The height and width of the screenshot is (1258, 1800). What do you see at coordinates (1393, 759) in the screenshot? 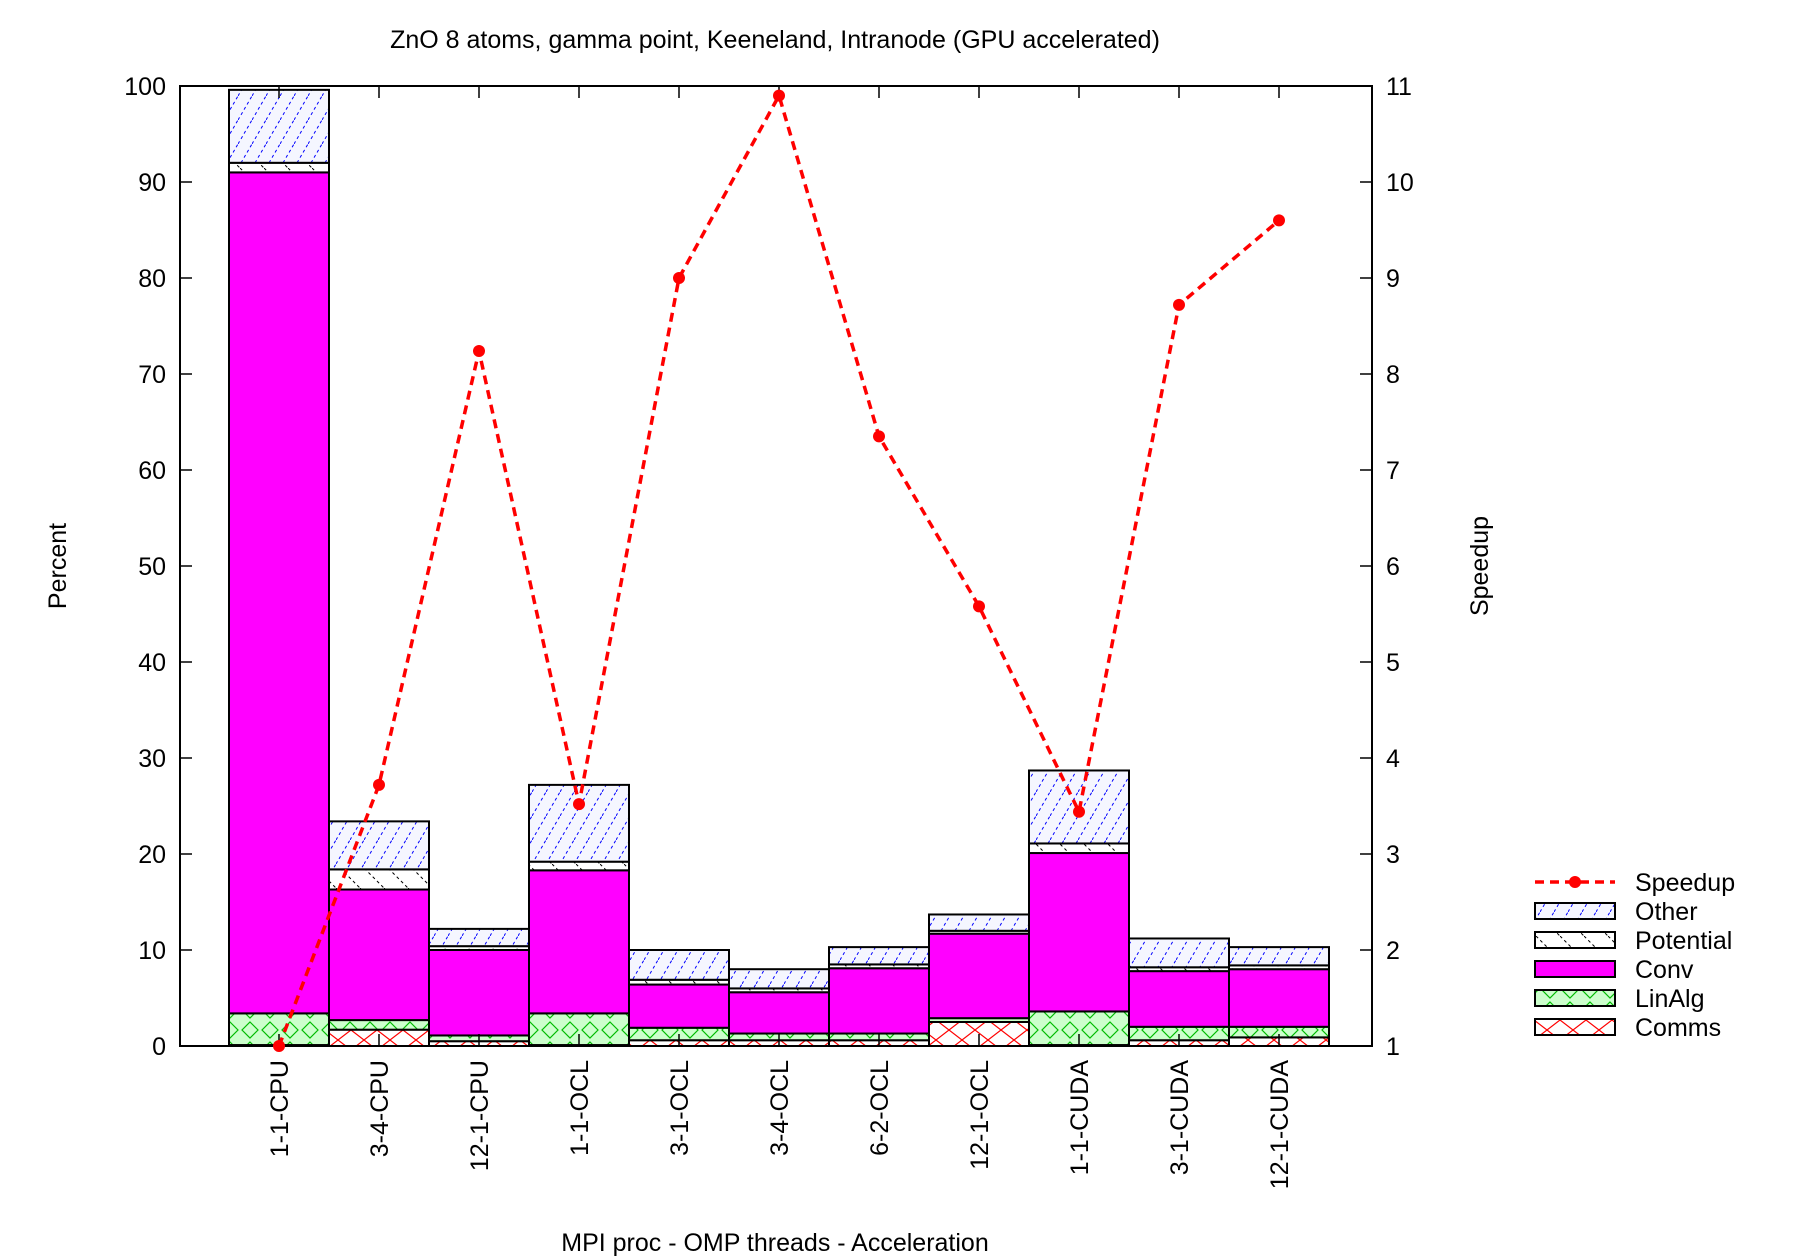
I see `y2-tick-label: 4` at bounding box center [1393, 759].